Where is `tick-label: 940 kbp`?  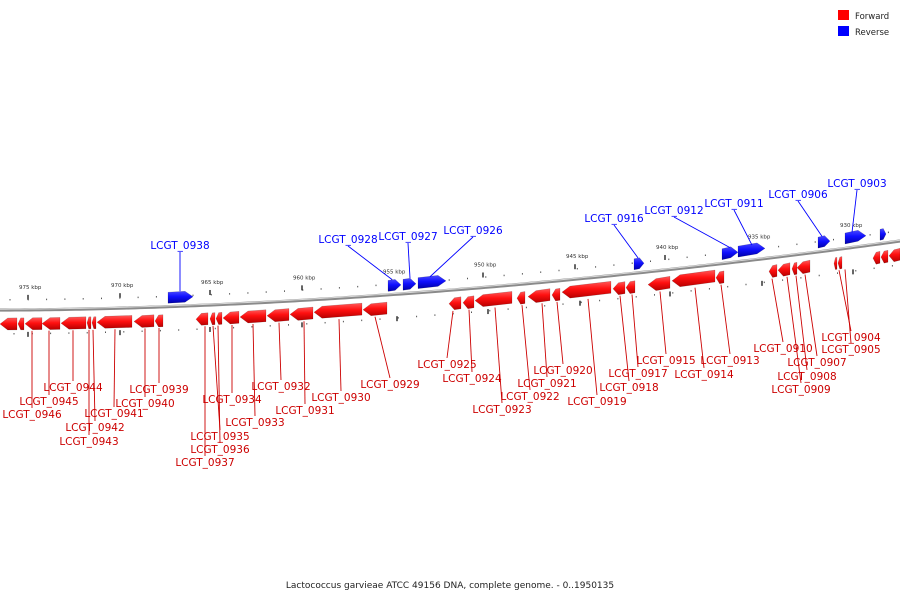 tick-label: 940 kbp is located at coordinates (667, 248).